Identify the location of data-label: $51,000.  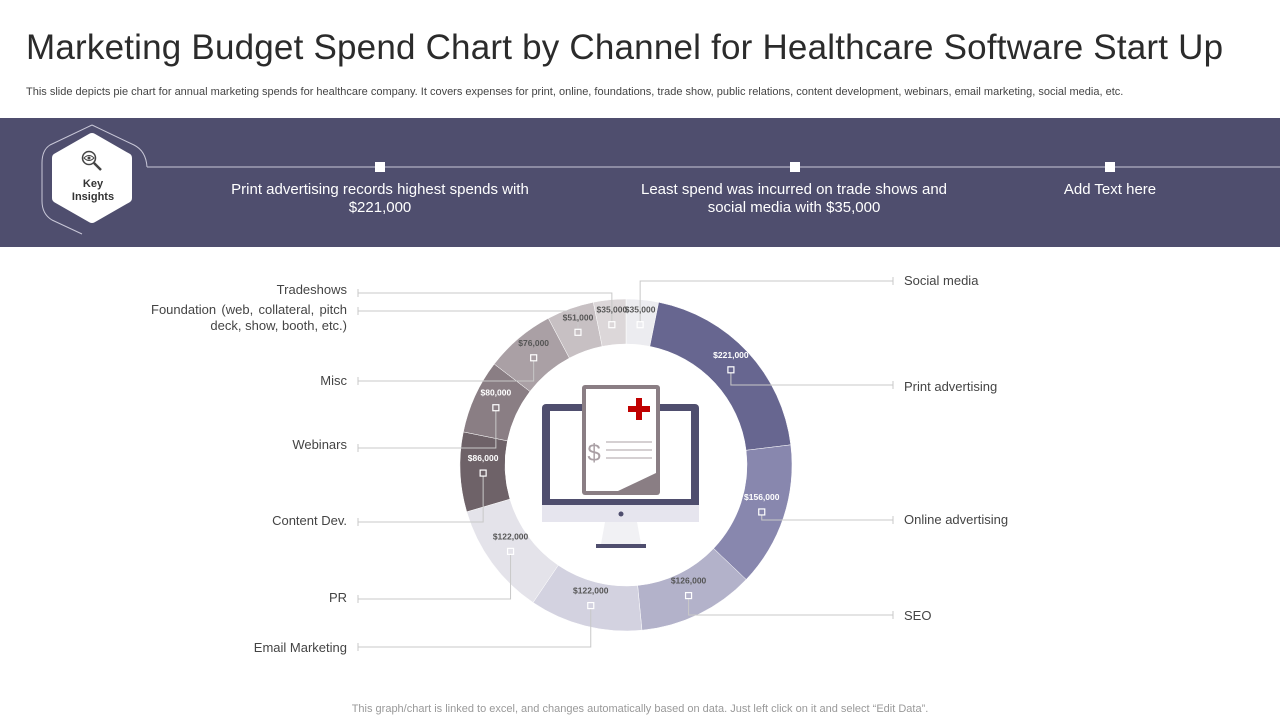
(578, 317).